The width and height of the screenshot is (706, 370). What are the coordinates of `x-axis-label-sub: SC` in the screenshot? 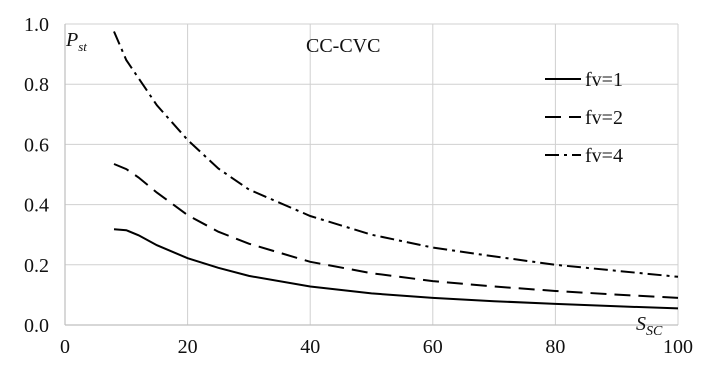 It's located at (654, 331).